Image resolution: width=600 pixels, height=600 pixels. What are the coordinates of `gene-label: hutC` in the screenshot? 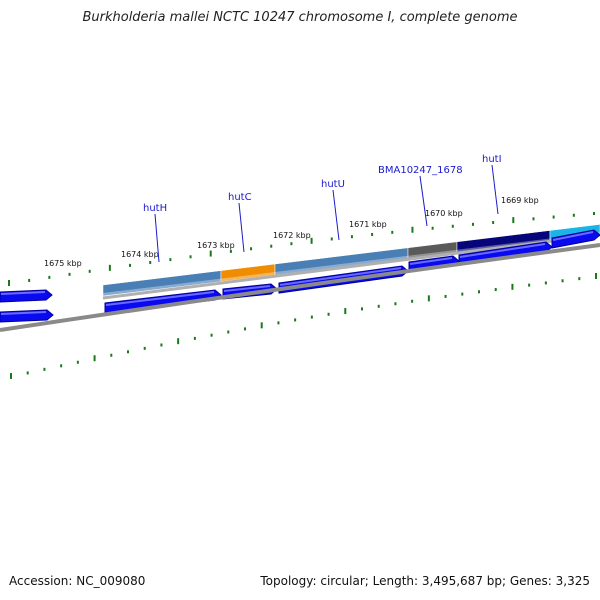 It's located at (240, 197).